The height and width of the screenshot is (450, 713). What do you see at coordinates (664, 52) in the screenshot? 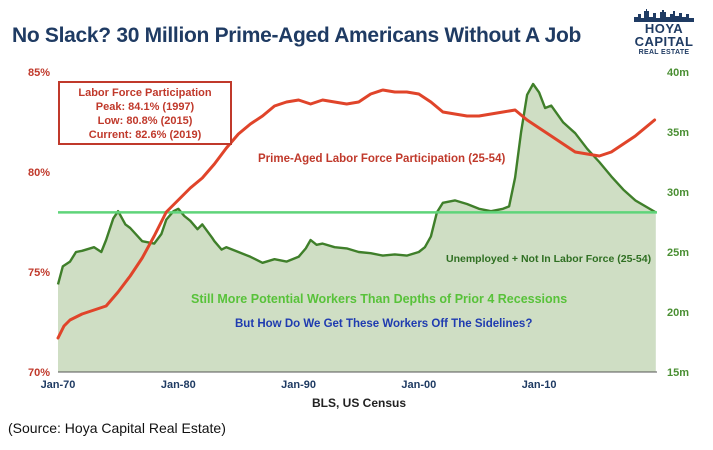
I see `logo-line-2: REAL ESTATE` at bounding box center [664, 52].